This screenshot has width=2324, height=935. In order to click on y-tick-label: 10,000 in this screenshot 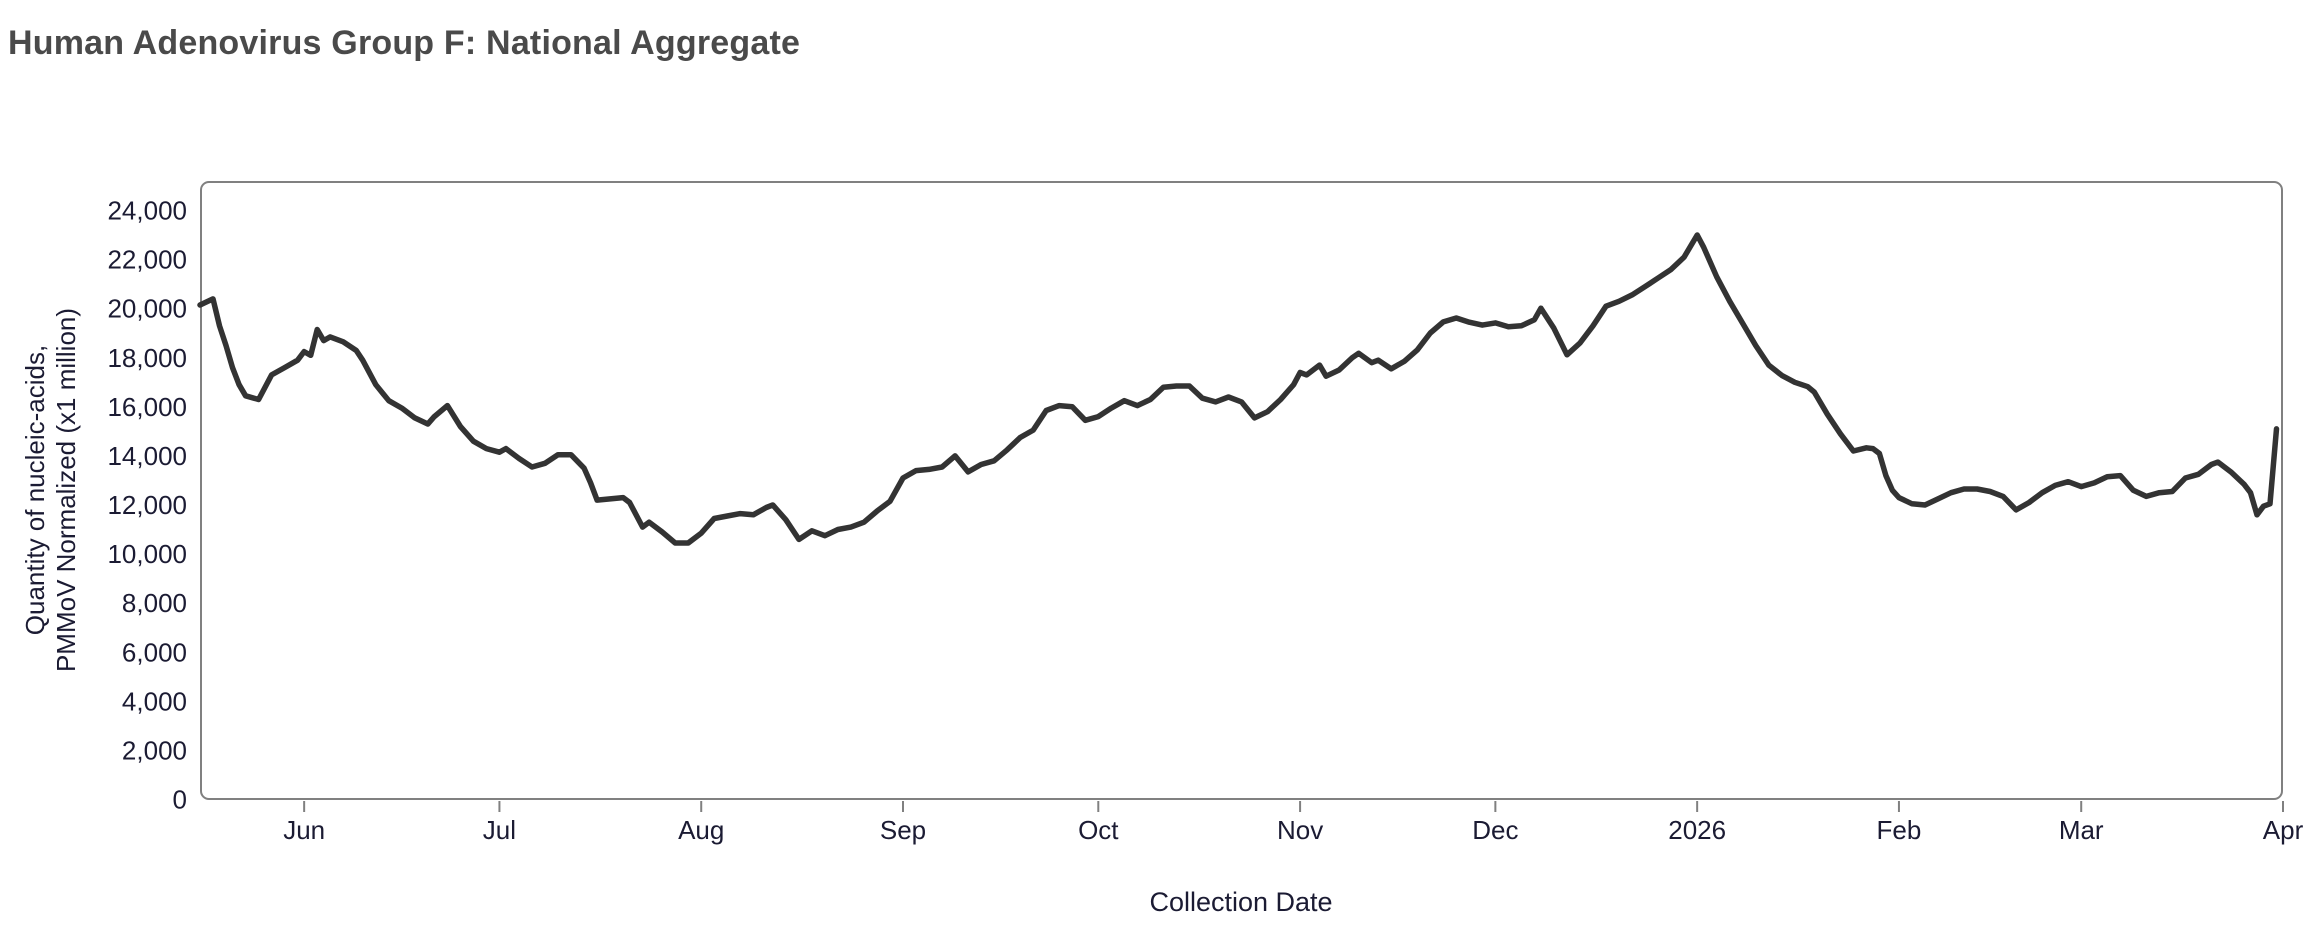, I will do `click(147, 554)`.